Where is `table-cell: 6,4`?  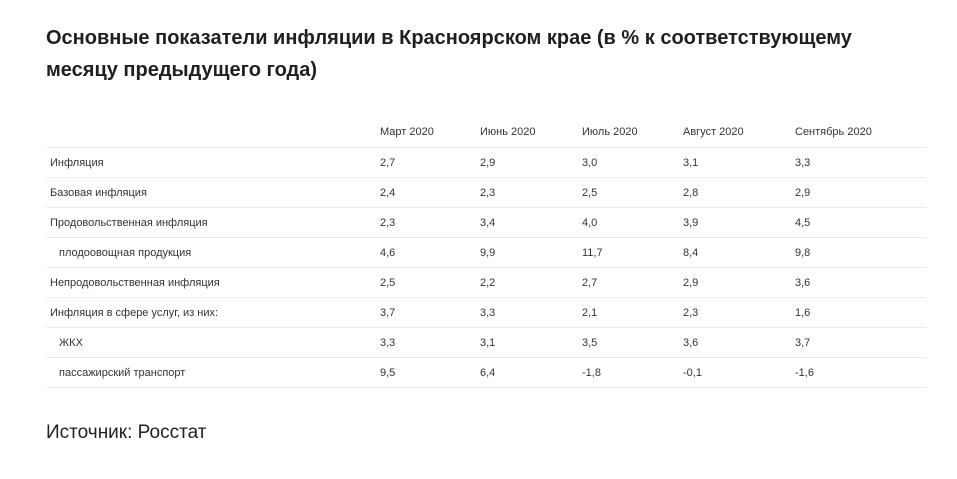
table-cell: 6,4 is located at coordinates (531, 372).